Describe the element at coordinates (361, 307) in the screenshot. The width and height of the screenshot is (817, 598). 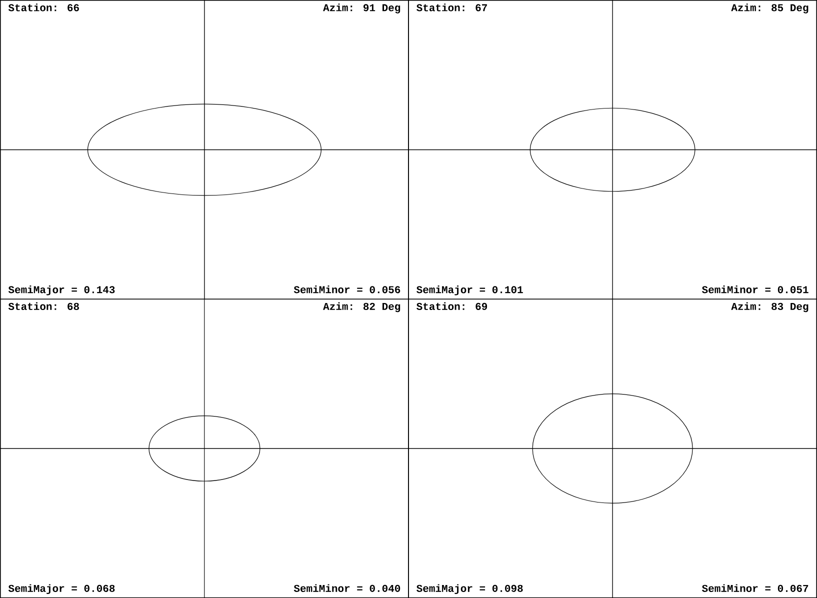
I see `text: Azim: 82 Deg` at that location.